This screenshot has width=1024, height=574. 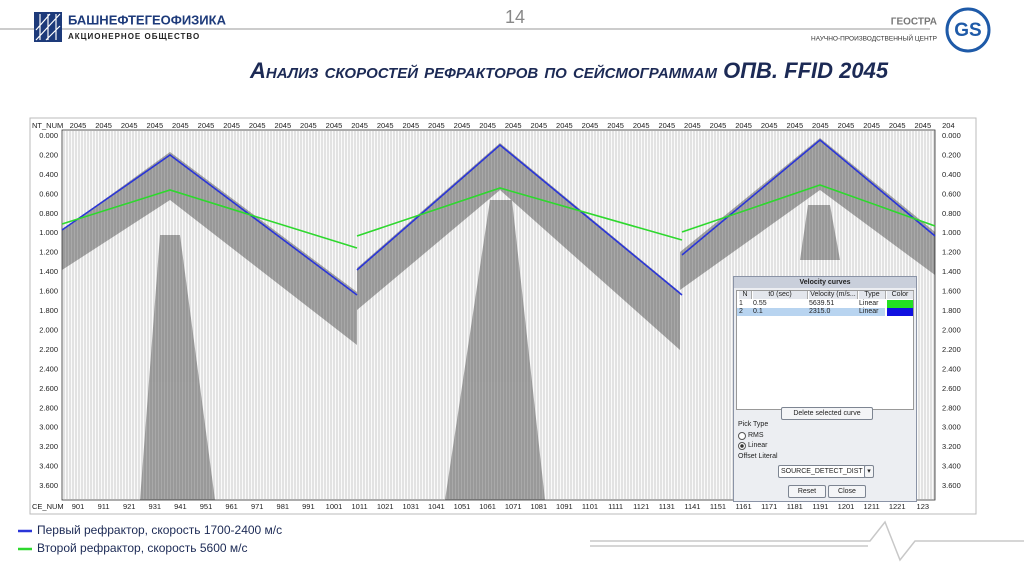 What do you see at coordinates (283, 506) in the screenshot?
I see `bottom-label: 981` at bounding box center [283, 506].